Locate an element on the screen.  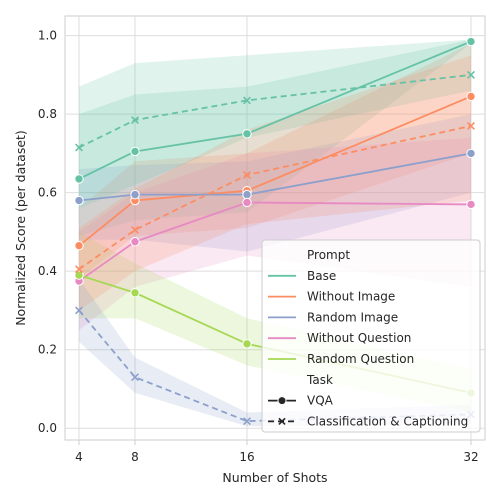
y-tick-label: 0.2 is located at coordinates (47, 350).